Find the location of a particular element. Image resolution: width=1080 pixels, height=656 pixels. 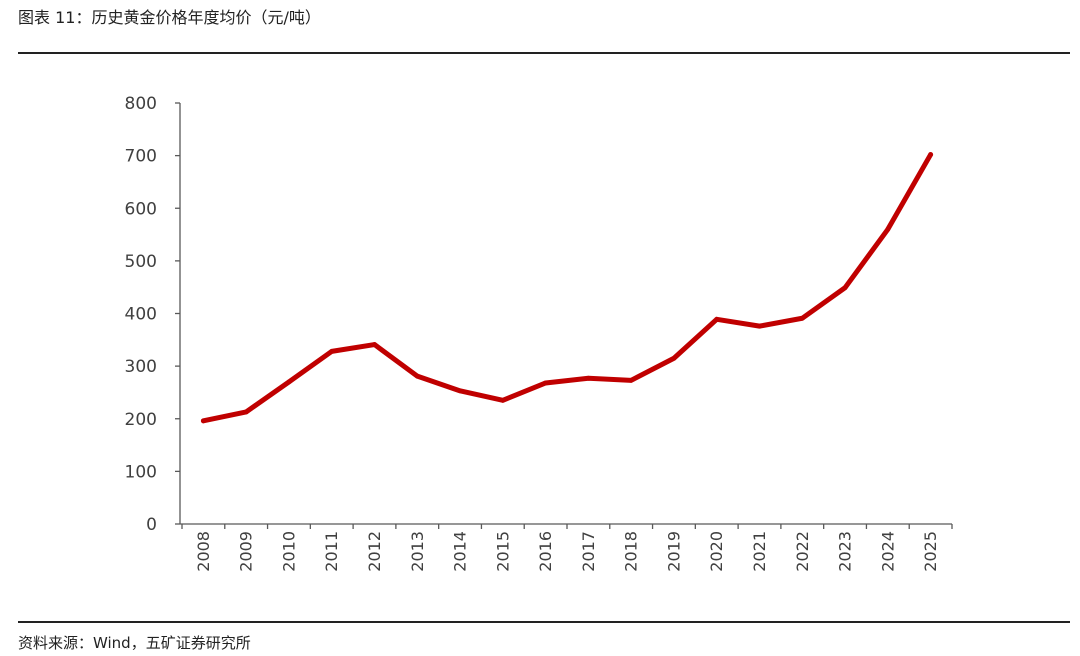

footer-divider is located at coordinates (544, 622).